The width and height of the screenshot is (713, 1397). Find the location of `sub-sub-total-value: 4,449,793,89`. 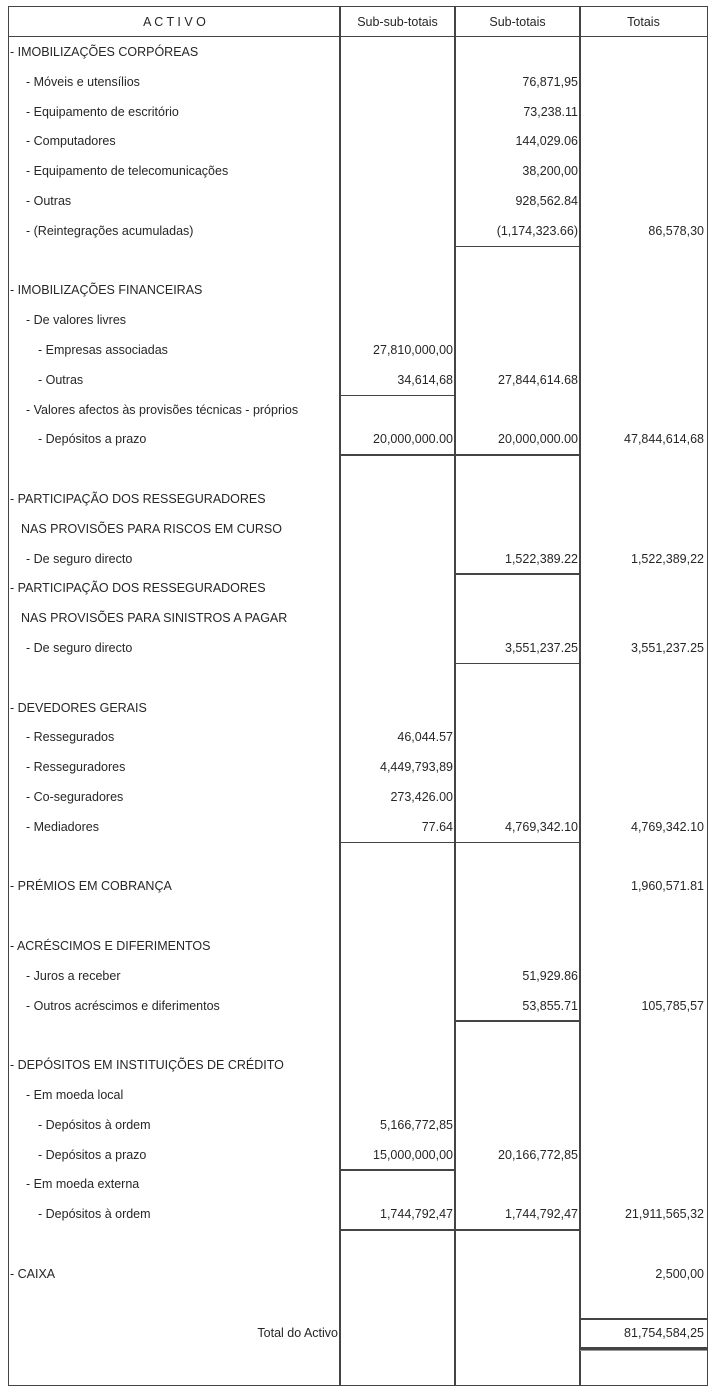

sub-sub-total-value: 4,449,793,89 is located at coordinates (416, 767).